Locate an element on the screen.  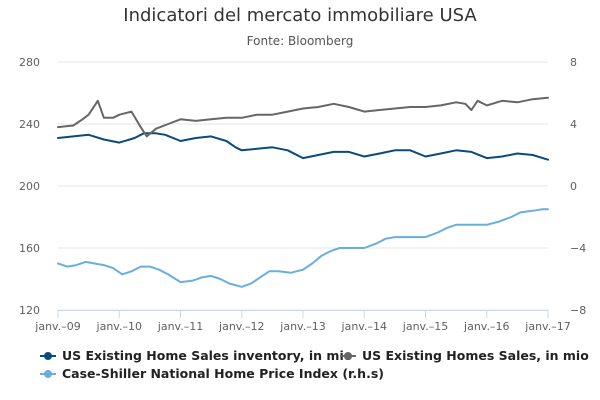
legend-label: US Existing Homes Sales, in mio is located at coordinates (475, 355).